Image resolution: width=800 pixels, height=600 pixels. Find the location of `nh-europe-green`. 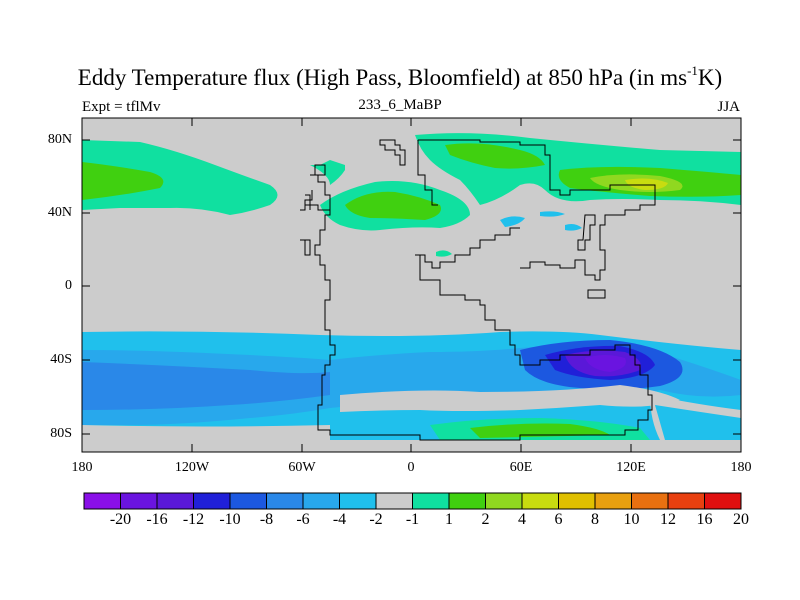

nh-europe-green is located at coordinates (393, 205).